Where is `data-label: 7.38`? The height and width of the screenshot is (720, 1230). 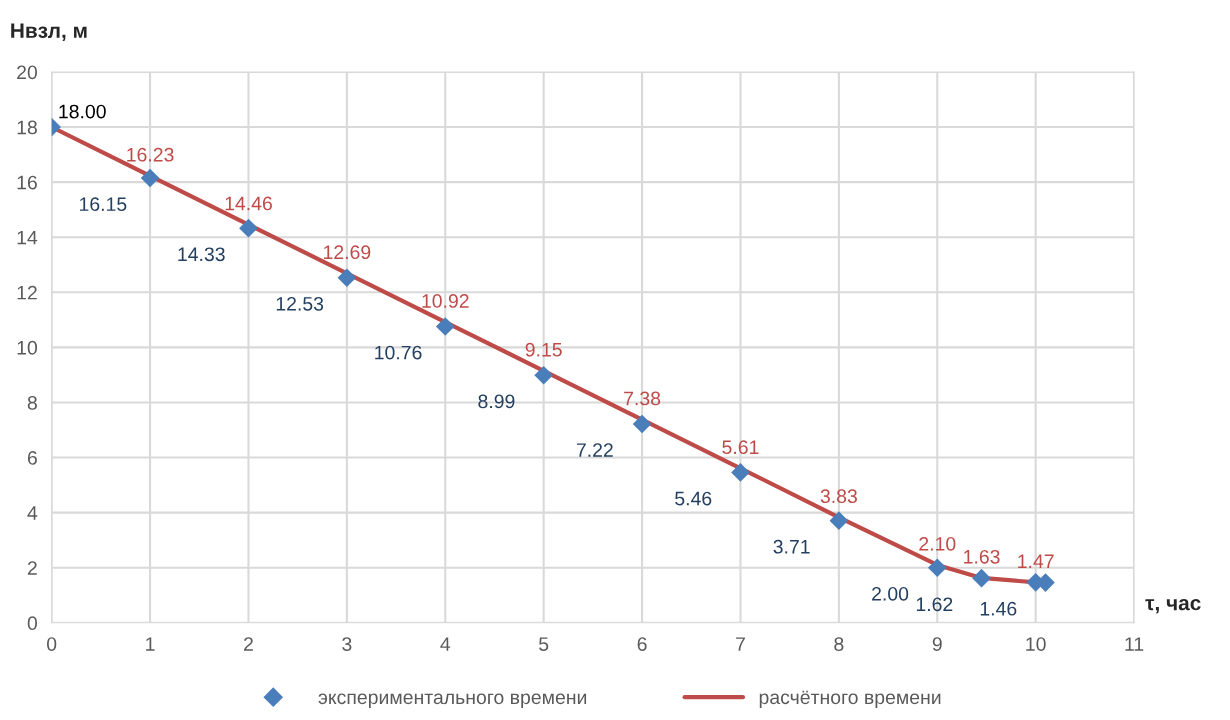 data-label: 7.38 is located at coordinates (642, 398).